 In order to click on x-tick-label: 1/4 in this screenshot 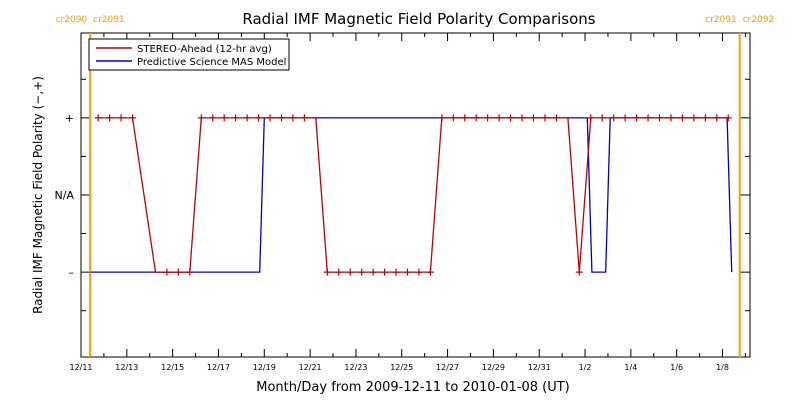, I will do `click(630, 367)`.